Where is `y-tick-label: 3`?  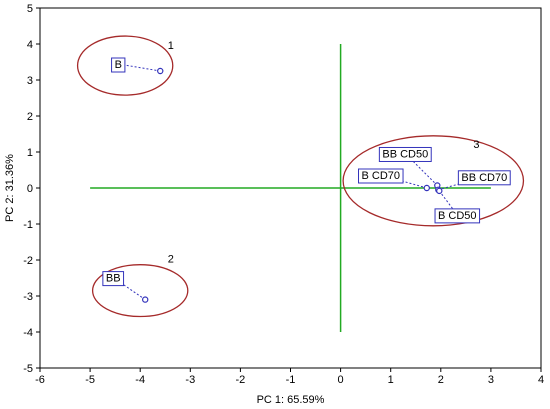
y-tick-label: 3 is located at coordinates (30, 81).